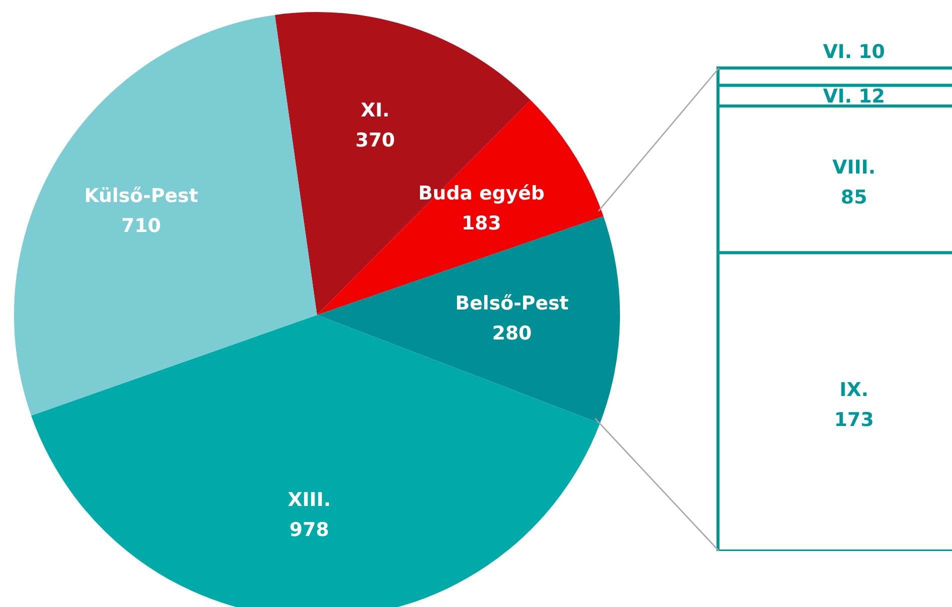 The height and width of the screenshot is (607, 952). What do you see at coordinates (872, 97) in the screenshot?
I see `data-label: 12` at bounding box center [872, 97].